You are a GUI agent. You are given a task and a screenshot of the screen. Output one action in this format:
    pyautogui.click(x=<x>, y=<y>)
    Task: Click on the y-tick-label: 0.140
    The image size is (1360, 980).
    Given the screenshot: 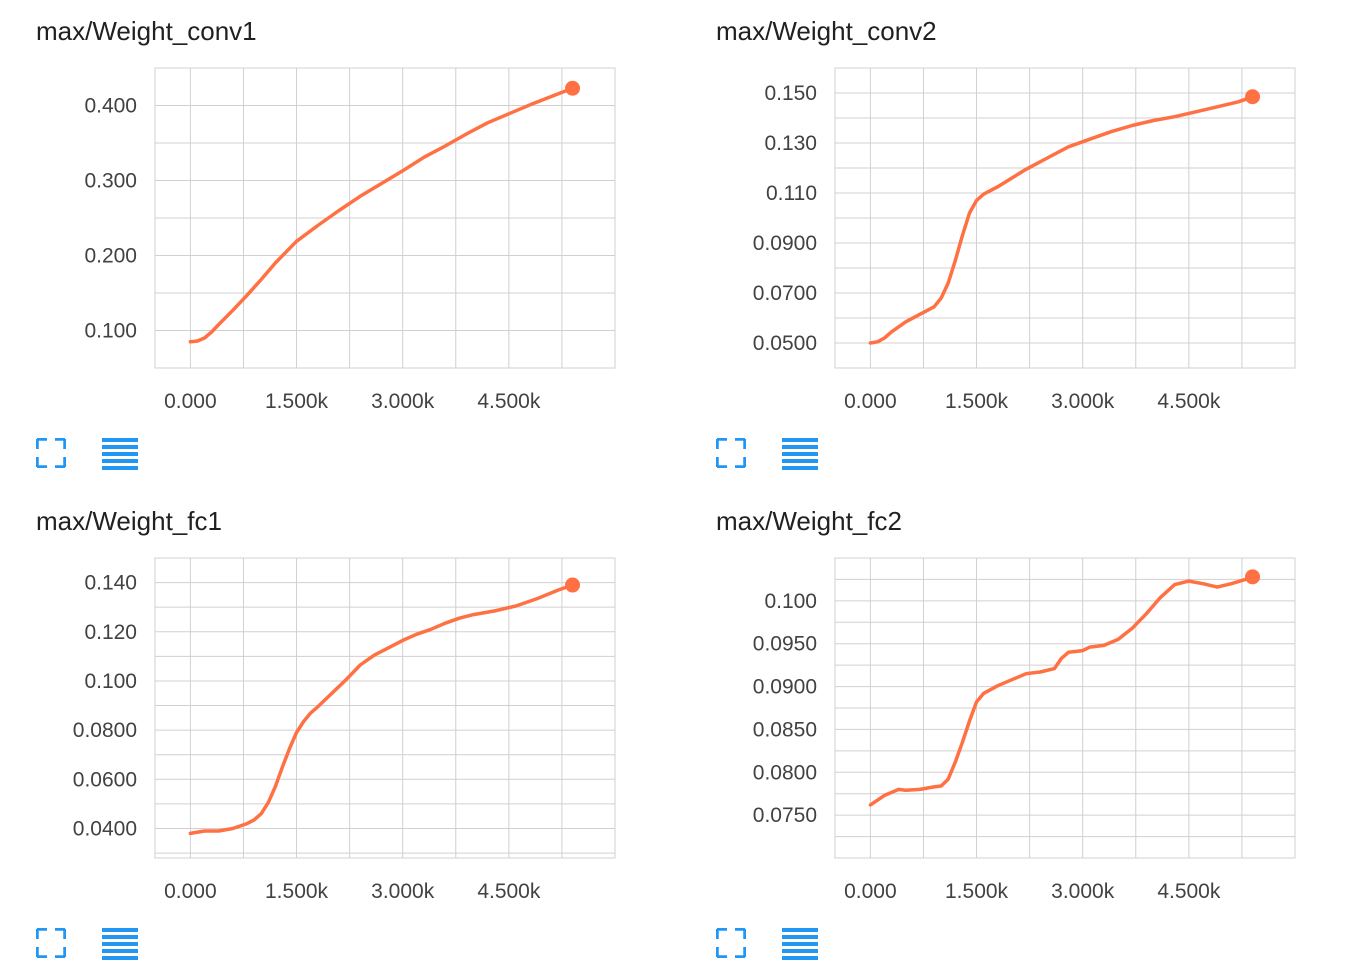 What is the action you would take?
    pyautogui.click(x=110, y=583)
    